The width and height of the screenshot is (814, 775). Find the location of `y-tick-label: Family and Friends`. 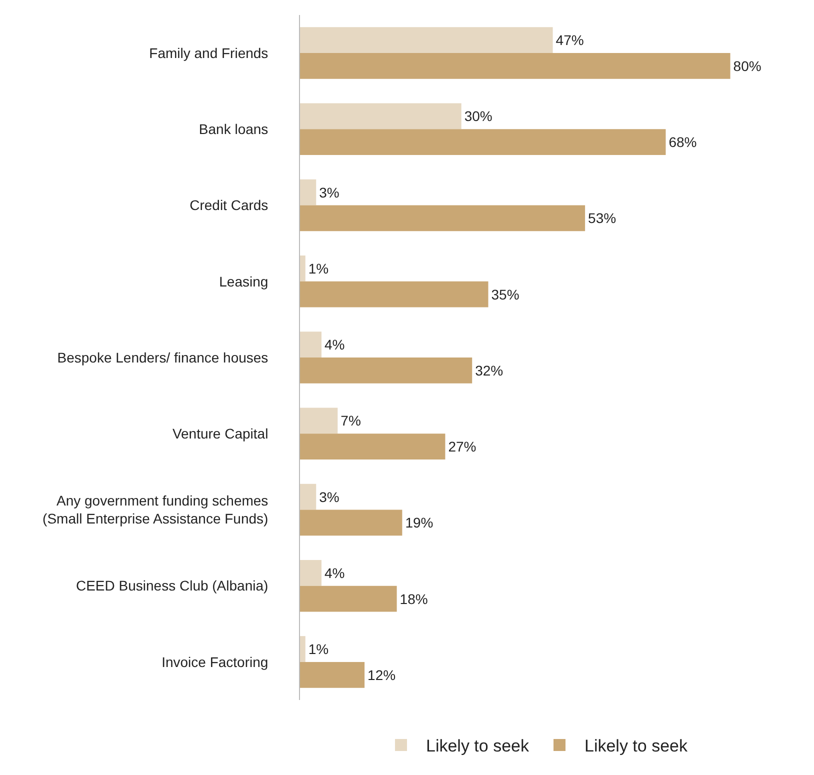

y-tick-label: Family and Friends is located at coordinates (208, 52).